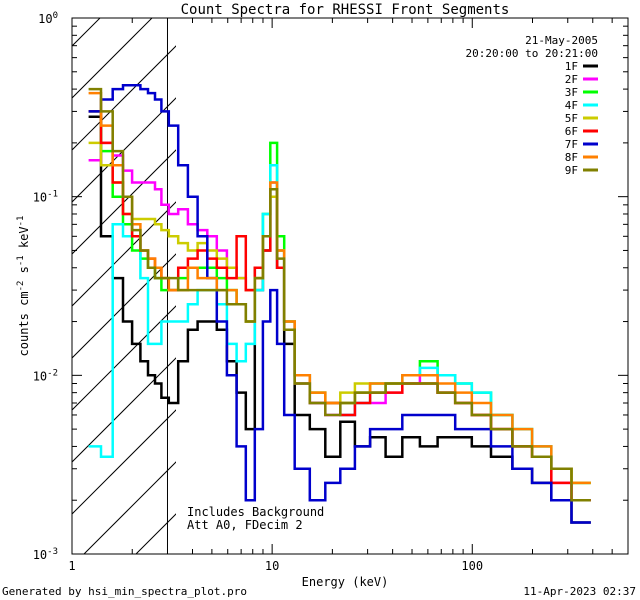  What do you see at coordinates (571, 157) in the screenshot?
I see `legend-label-8F: 8F` at bounding box center [571, 157].